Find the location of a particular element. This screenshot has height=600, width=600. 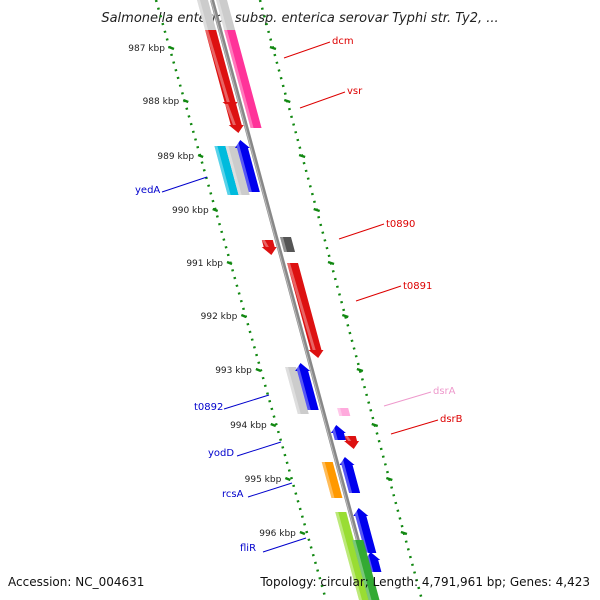

gene-t0891-shade is located at coordinates (301, 306).